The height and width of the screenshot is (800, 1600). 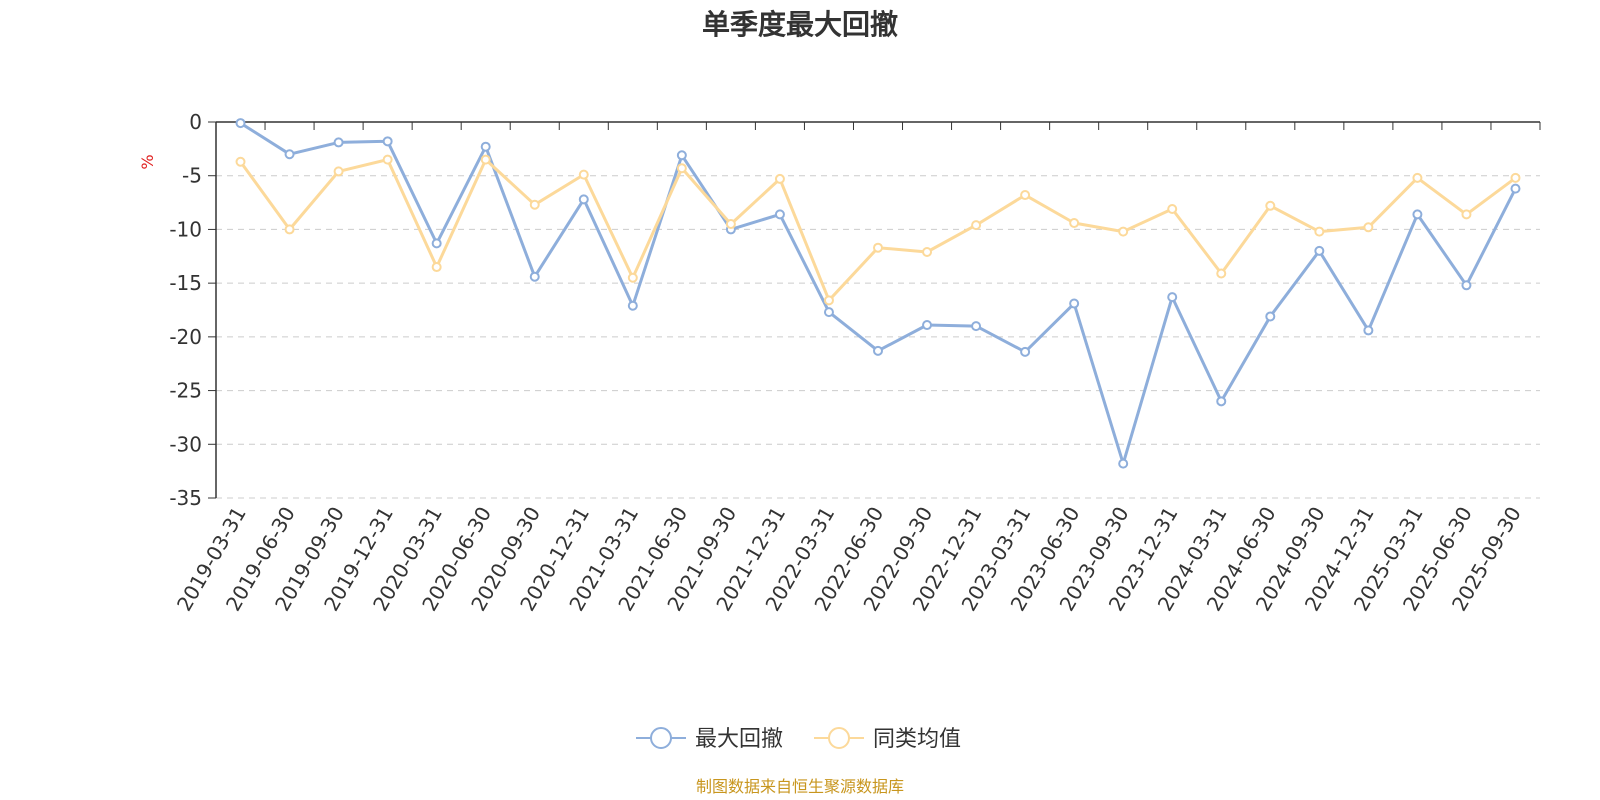 I want to click on y-tick-label: -35, so click(x=185, y=498).